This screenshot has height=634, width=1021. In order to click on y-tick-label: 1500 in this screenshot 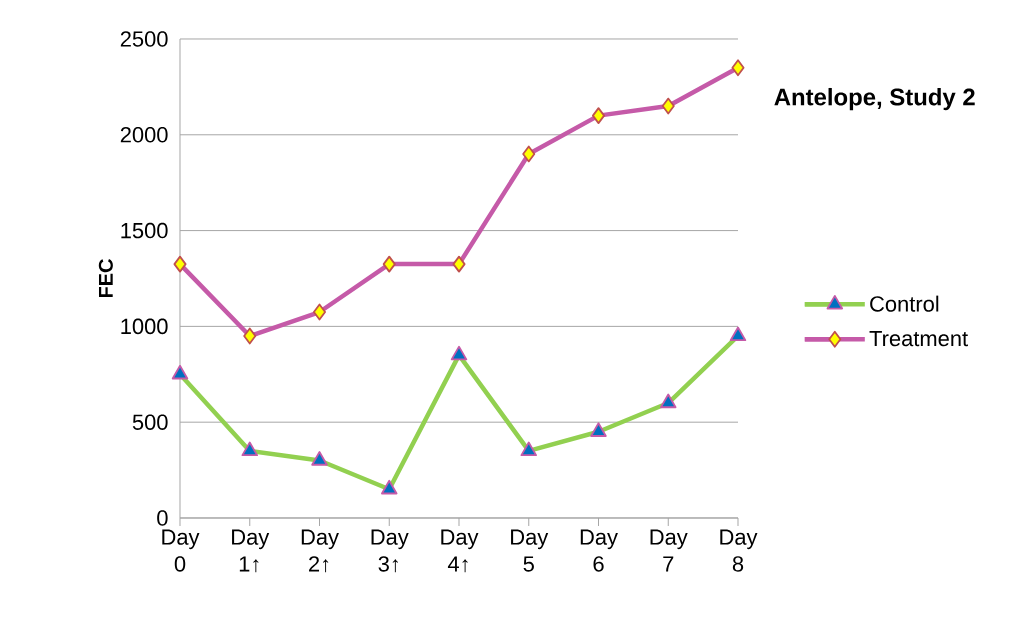, I will do `click(144, 230)`.